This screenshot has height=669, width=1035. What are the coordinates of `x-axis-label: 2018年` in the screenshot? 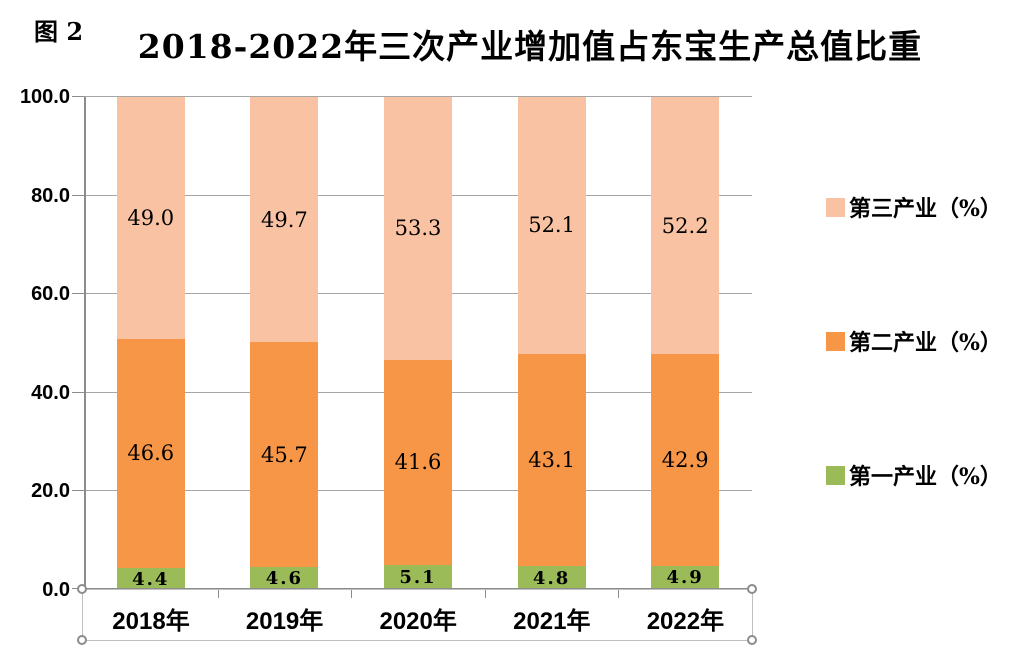 It's located at (151, 621).